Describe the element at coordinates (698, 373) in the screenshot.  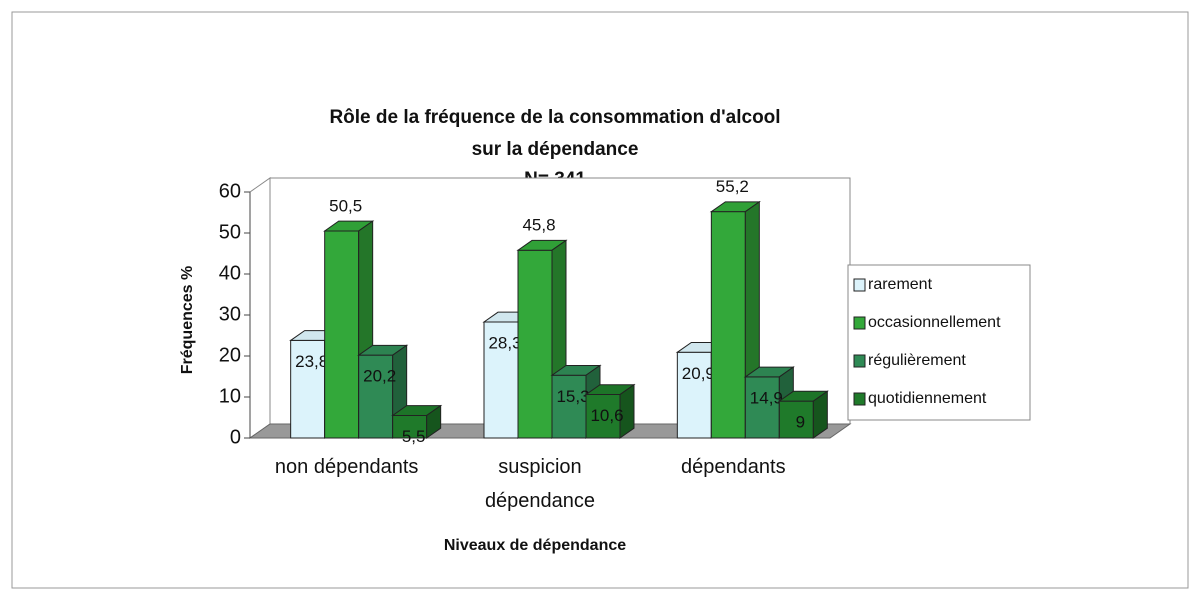
I see `data-label: 20,9` at that location.